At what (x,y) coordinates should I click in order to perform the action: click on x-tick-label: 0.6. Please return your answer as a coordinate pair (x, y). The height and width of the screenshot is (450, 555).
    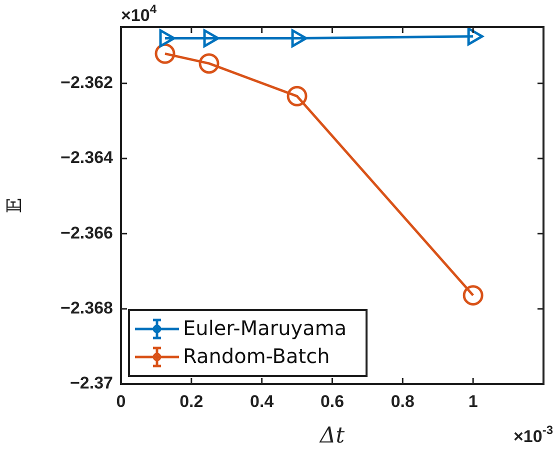
    Looking at the image, I should click on (332, 401).